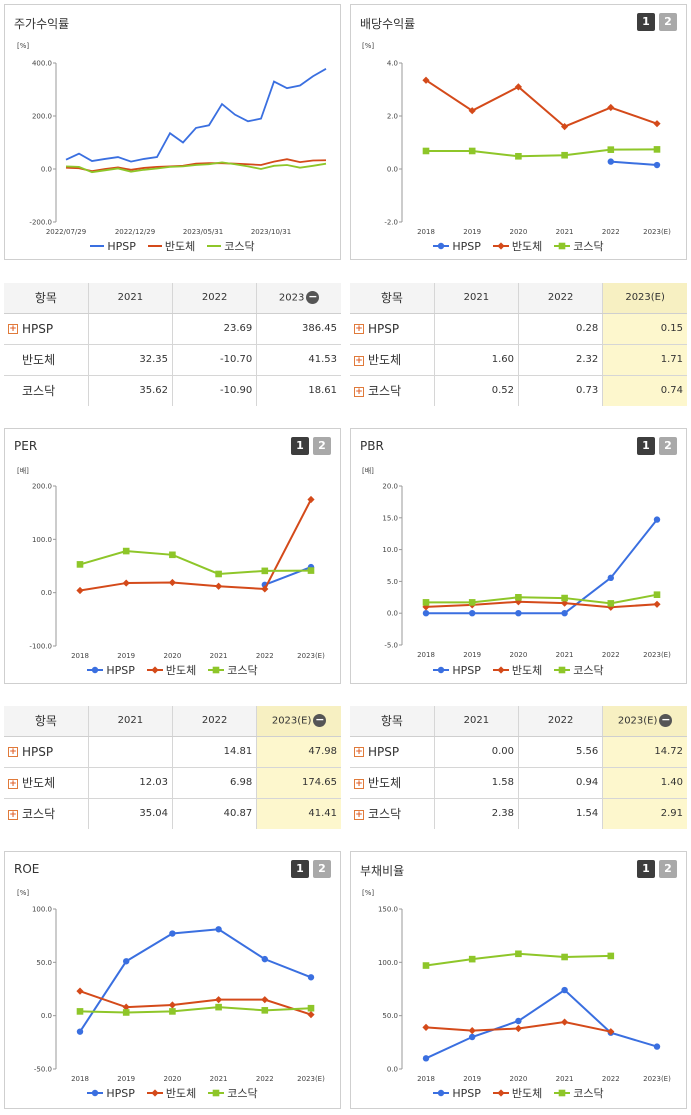 The image size is (691, 1115). Describe the element at coordinates (391, 223) in the screenshot. I see `y-tick-label: -2.0` at that location.